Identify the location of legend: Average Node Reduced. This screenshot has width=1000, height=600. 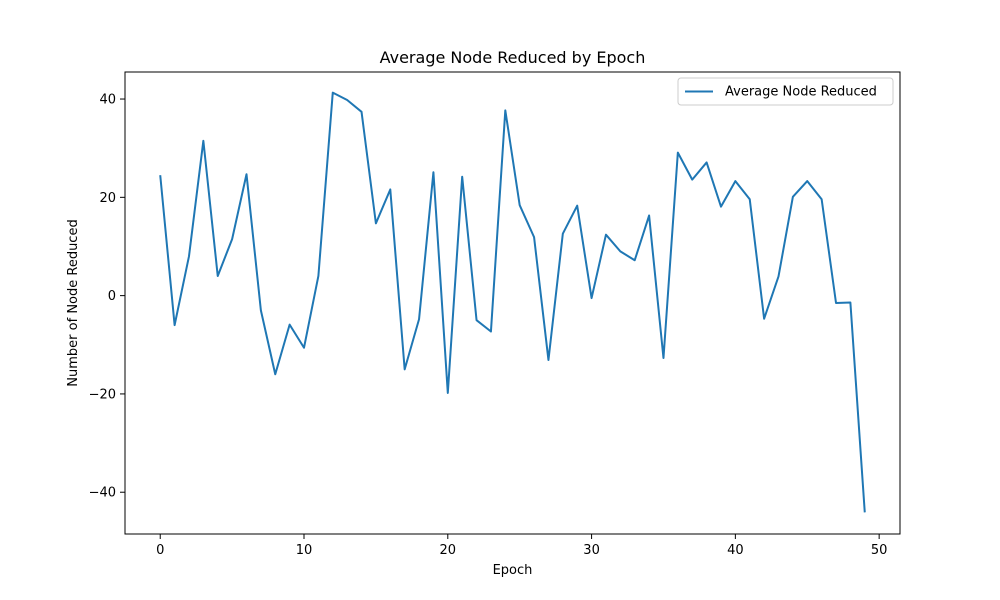
(785, 91).